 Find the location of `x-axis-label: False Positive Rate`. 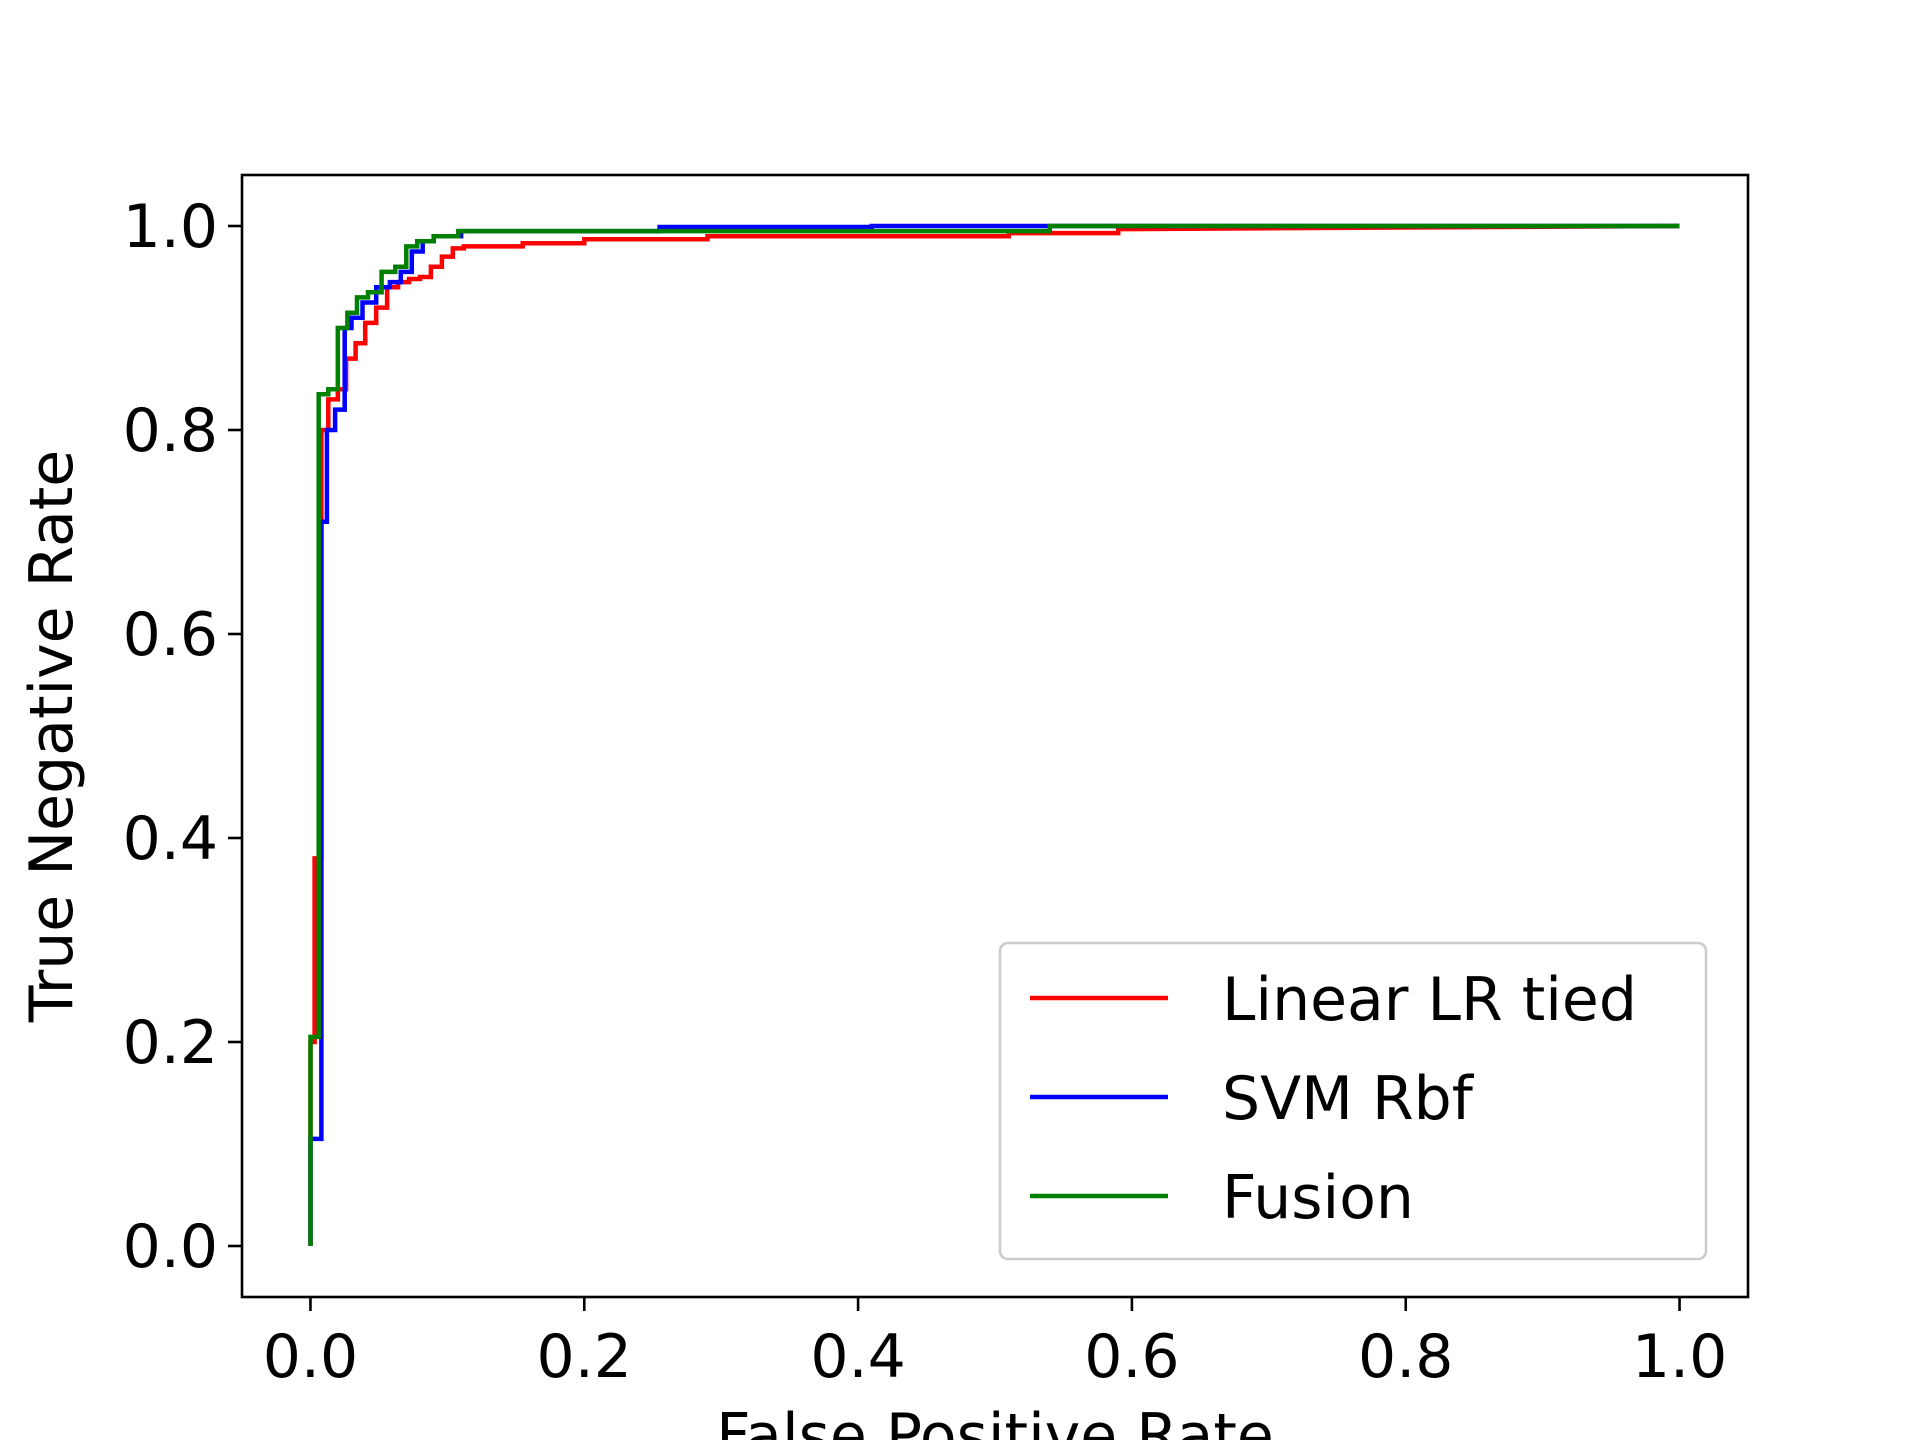

x-axis-label: False Positive Rate is located at coordinates (995, 1420).